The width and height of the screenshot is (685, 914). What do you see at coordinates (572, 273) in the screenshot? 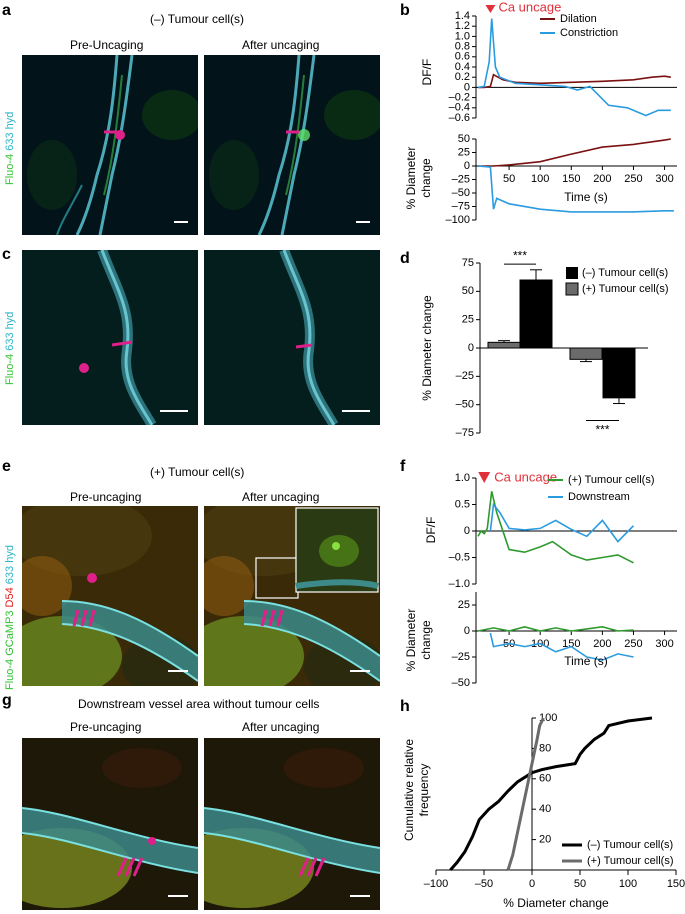
I see `d-legend-swatch-neg` at bounding box center [572, 273].